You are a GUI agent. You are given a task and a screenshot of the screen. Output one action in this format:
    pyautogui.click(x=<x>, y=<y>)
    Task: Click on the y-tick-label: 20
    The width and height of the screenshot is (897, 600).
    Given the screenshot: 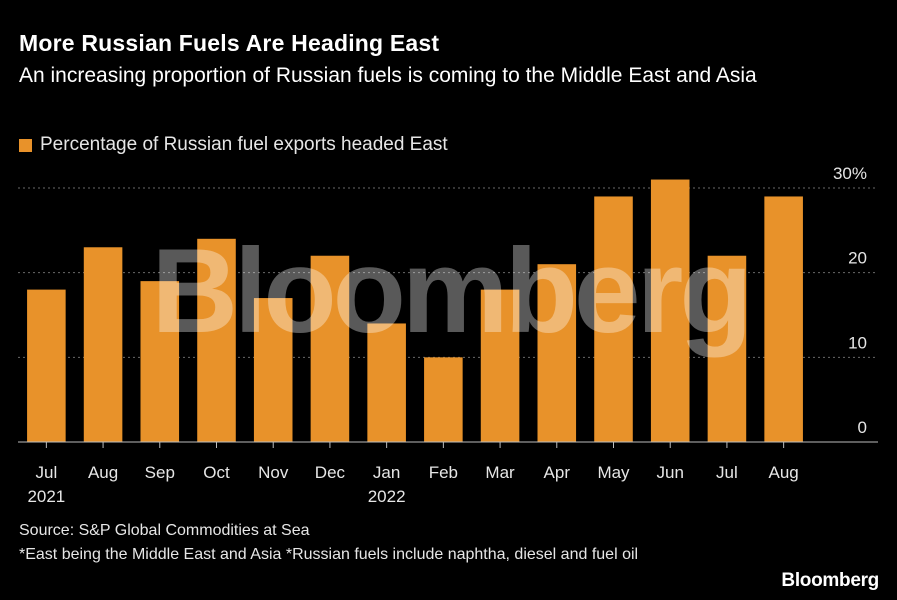 What is the action you would take?
    pyautogui.click(x=857, y=258)
    